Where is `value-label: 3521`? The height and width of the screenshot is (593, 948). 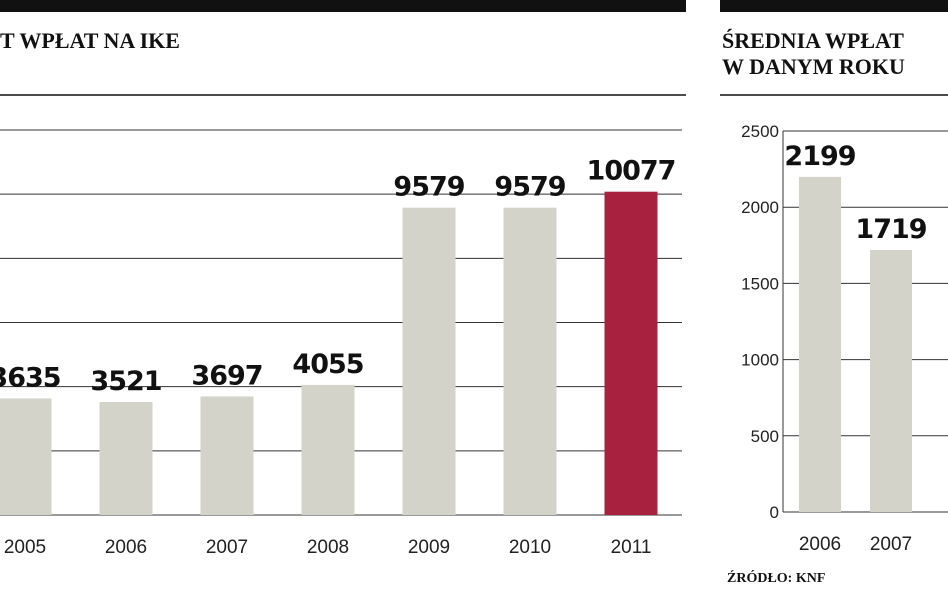 value-label: 3521 is located at coordinates (125, 381).